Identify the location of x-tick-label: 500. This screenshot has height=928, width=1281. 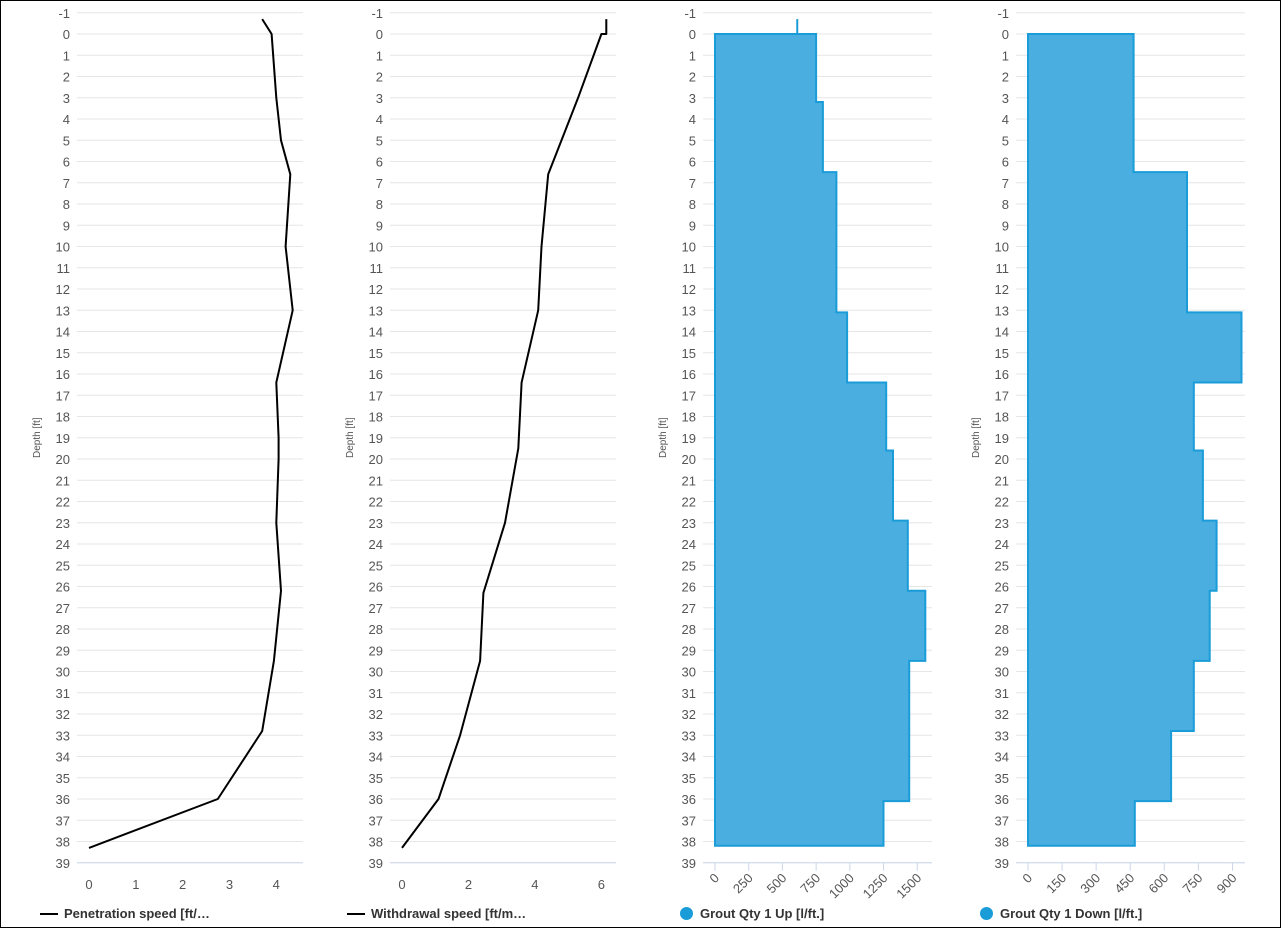
(777, 883).